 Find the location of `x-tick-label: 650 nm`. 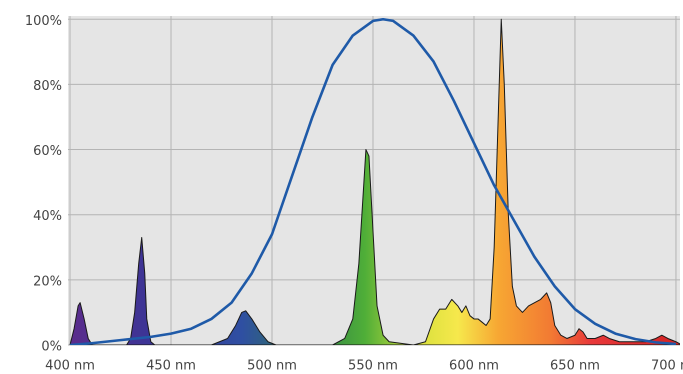

x-tick-label: 650 nm is located at coordinates (575, 366).